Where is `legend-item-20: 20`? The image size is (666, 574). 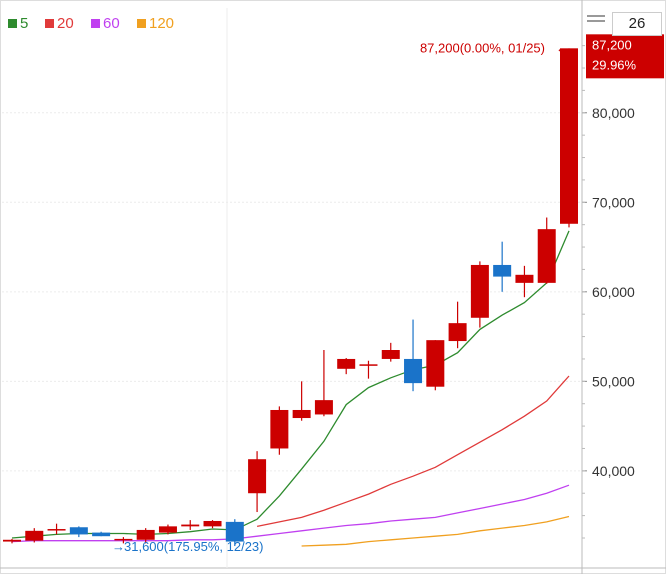 legend-item-20: 20 is located at coordinates (59, 23).